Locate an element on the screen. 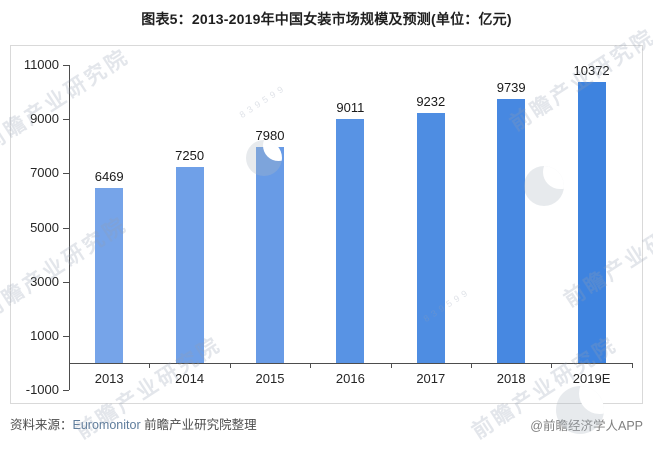  page-title: 图表5：2013-2019年中国女装市场规模及预测(单位：亿元) is located at coordinates (326, 19).